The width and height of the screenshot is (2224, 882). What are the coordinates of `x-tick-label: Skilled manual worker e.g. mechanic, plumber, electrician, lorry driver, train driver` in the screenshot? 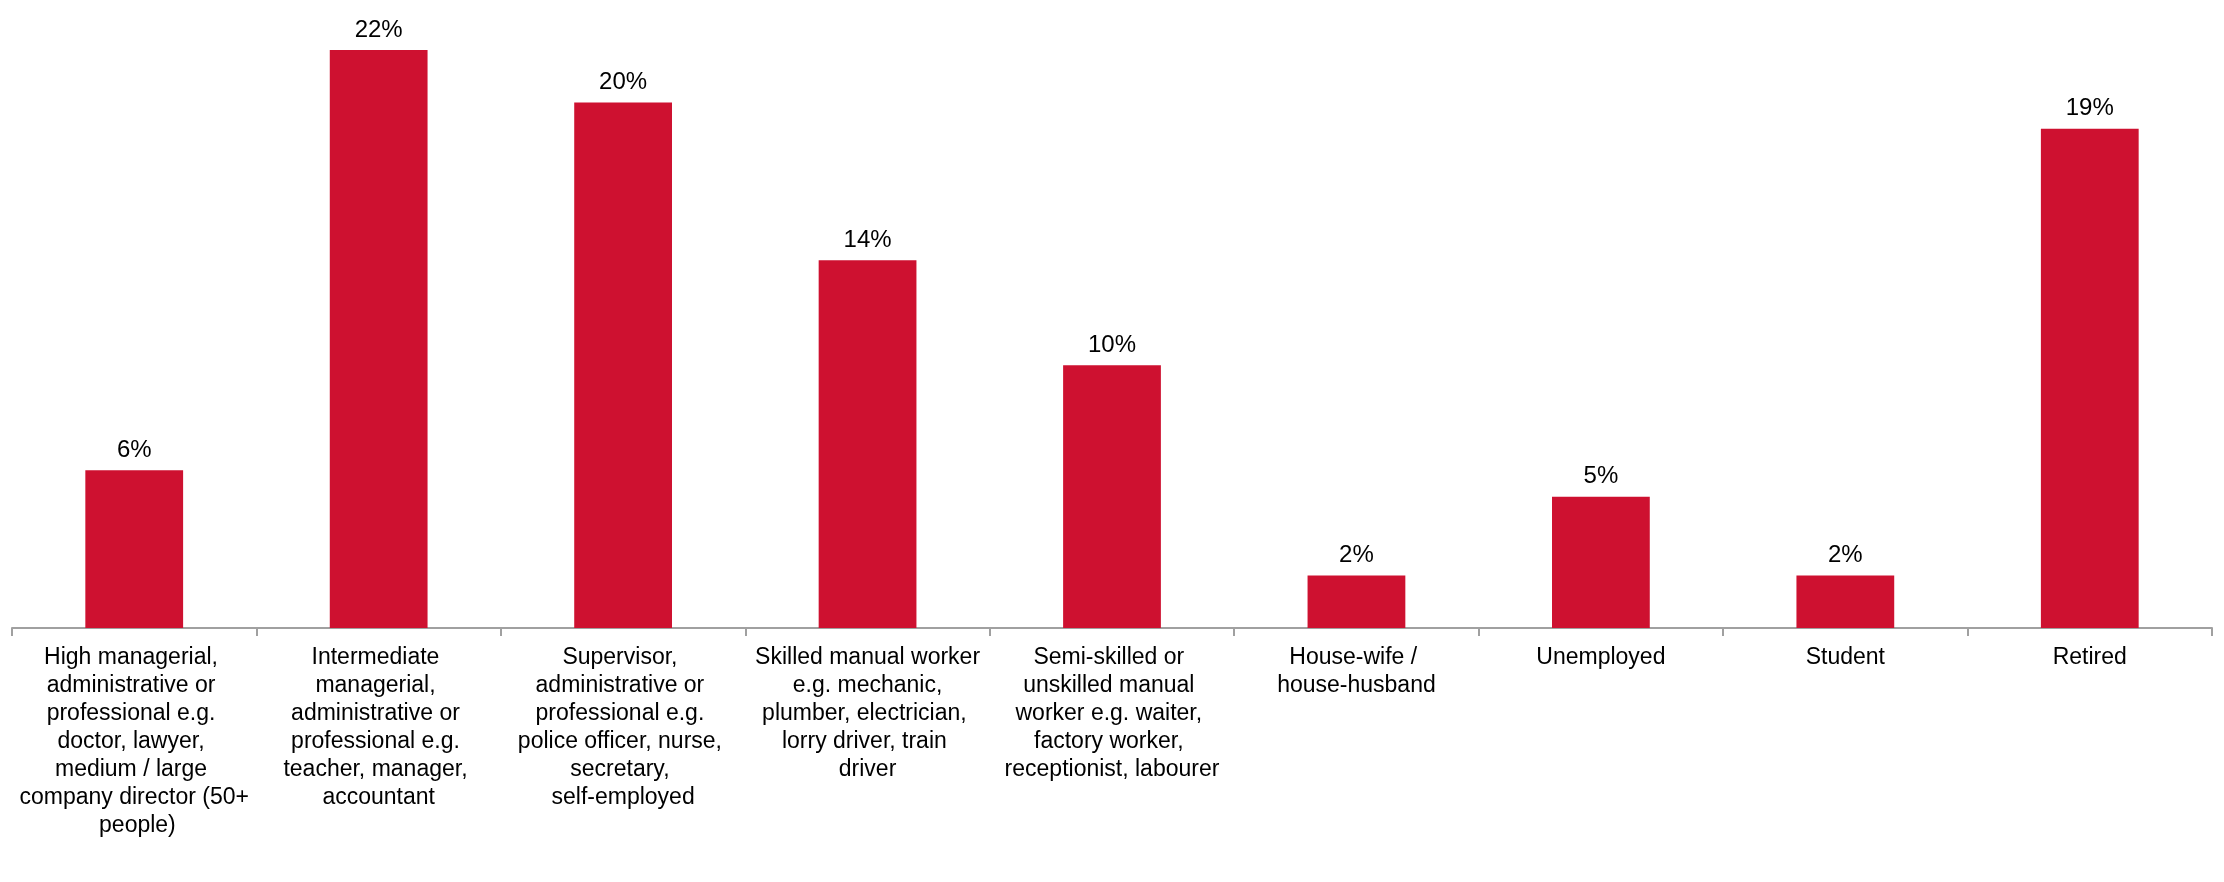 It's located at (868, 712).